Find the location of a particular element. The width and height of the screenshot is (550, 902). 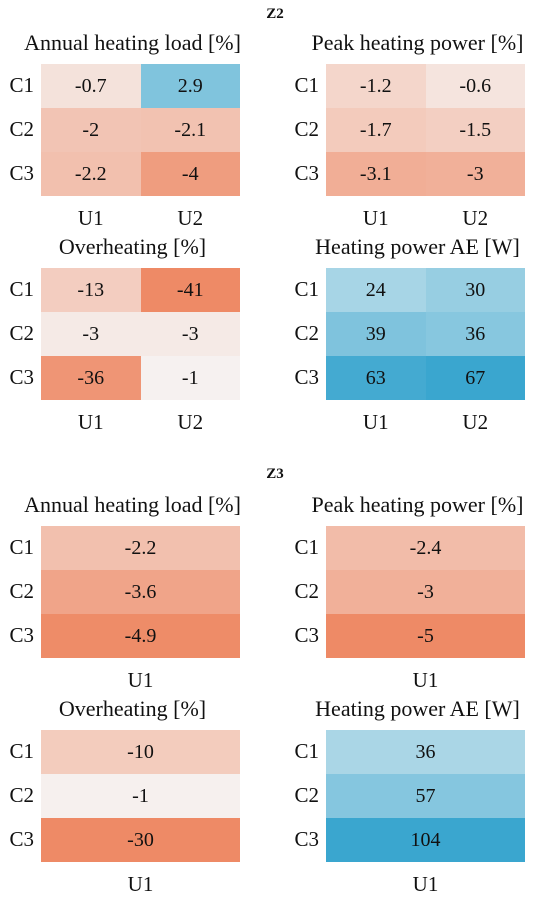

heatmap-grid: 36 57 104 is located at coordinates (425, 796).